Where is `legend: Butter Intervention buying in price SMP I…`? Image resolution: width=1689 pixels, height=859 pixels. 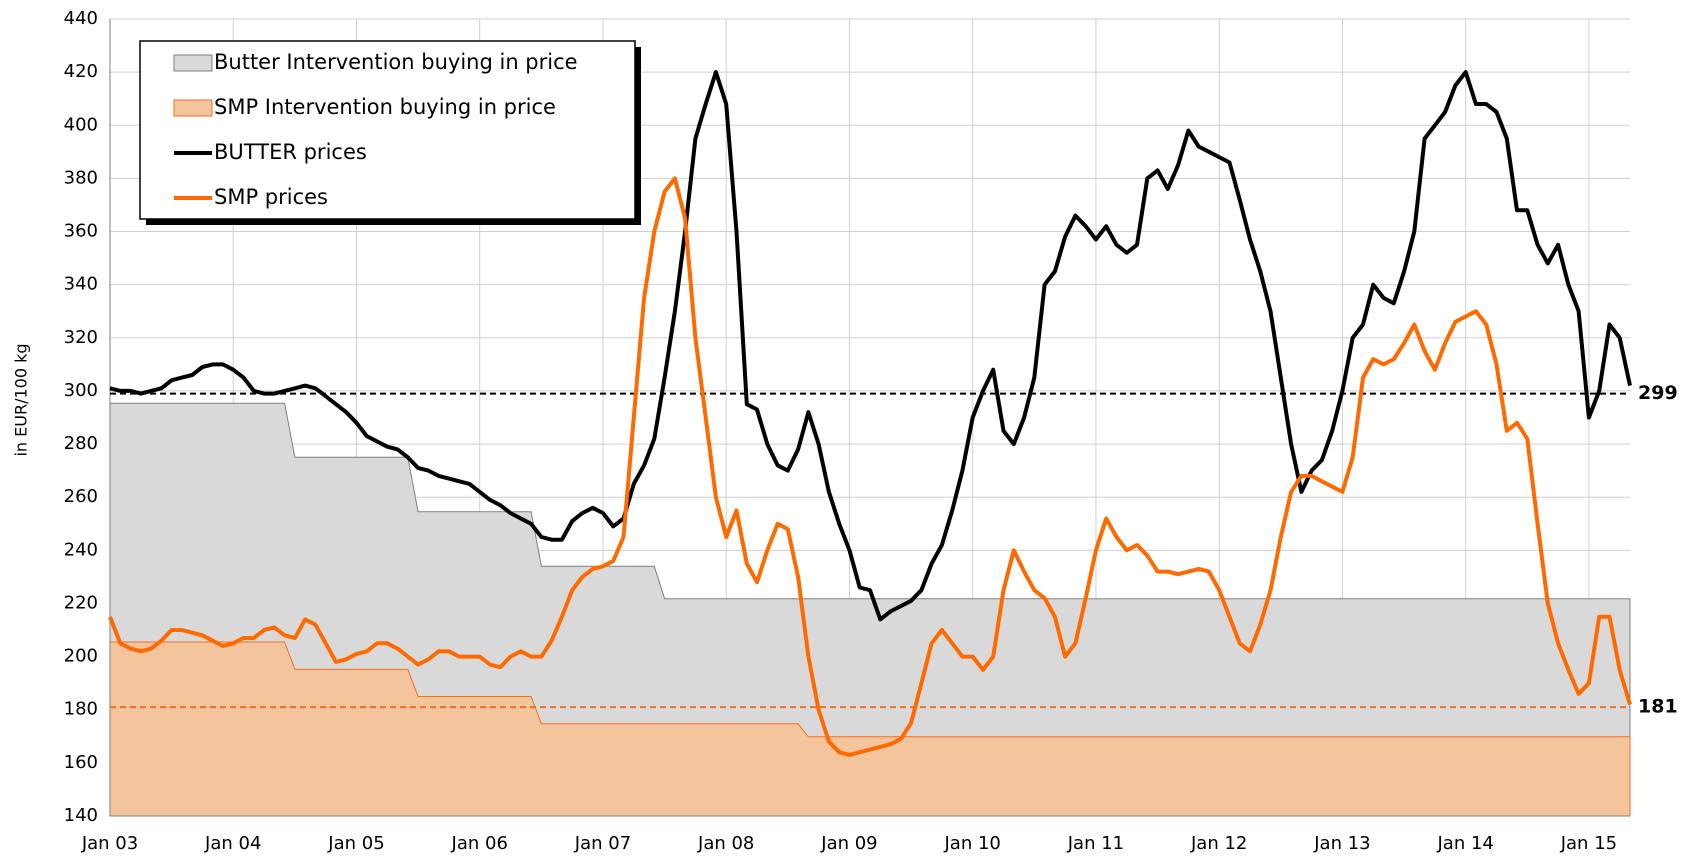 legend: Butter Intervention buying in price SMP I… is located at coordinates (390, 132).